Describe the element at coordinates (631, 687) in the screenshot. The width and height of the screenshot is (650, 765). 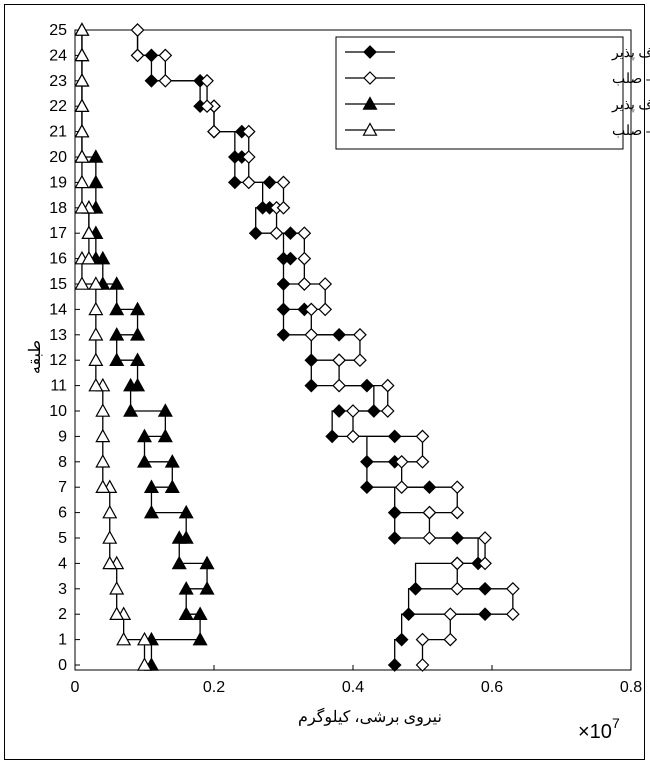
I see `x-tick-label: 0.8` at that location.